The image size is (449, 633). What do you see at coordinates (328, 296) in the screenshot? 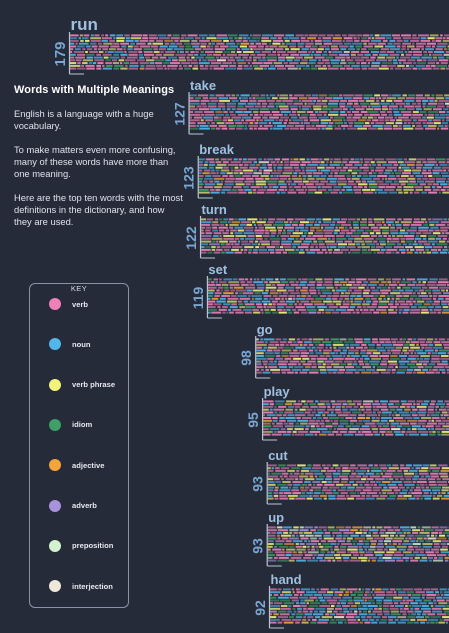
I see `bar-set` at bounding box center [328, 296].